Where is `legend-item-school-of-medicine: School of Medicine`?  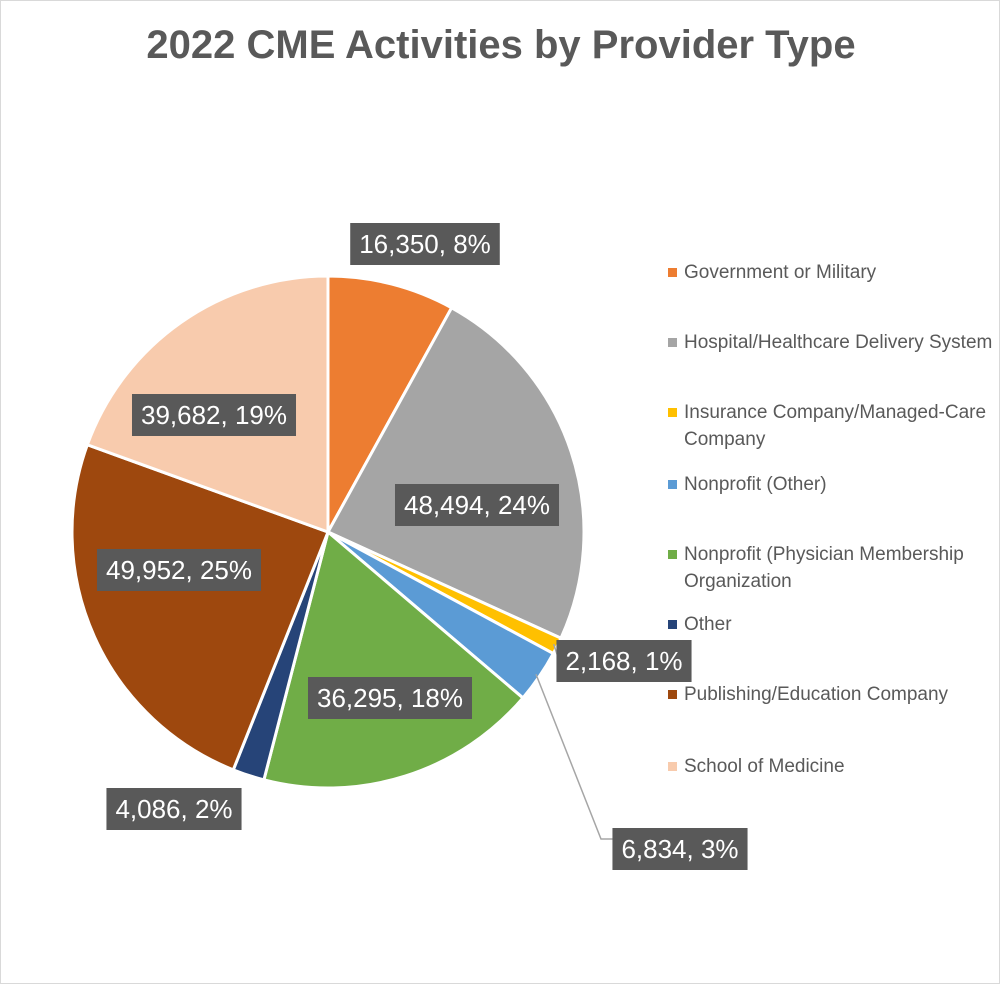
legend-item-school-of-medicine: School of Medicine is located at coordinates (833, 766).